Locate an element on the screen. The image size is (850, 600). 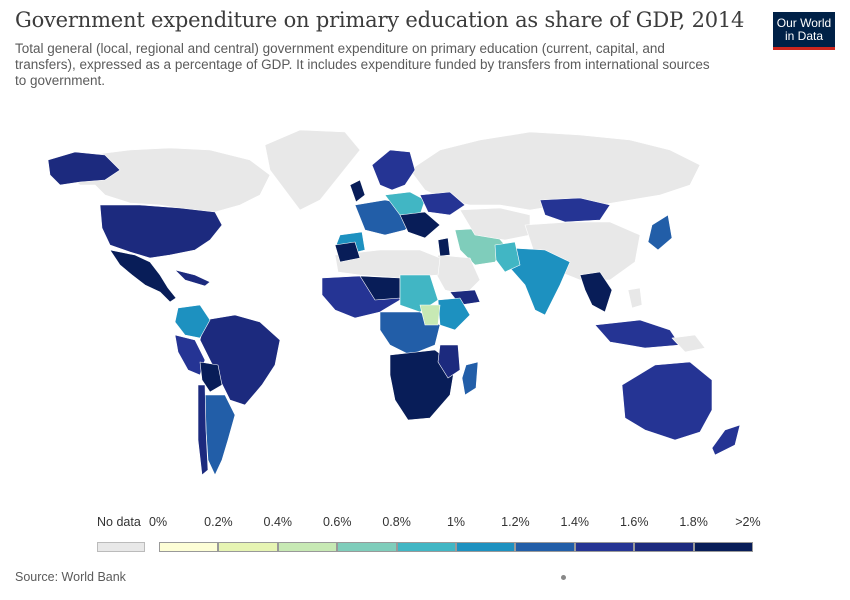
legend-tick-label: 0.8% is located at coordinates (396, 522).